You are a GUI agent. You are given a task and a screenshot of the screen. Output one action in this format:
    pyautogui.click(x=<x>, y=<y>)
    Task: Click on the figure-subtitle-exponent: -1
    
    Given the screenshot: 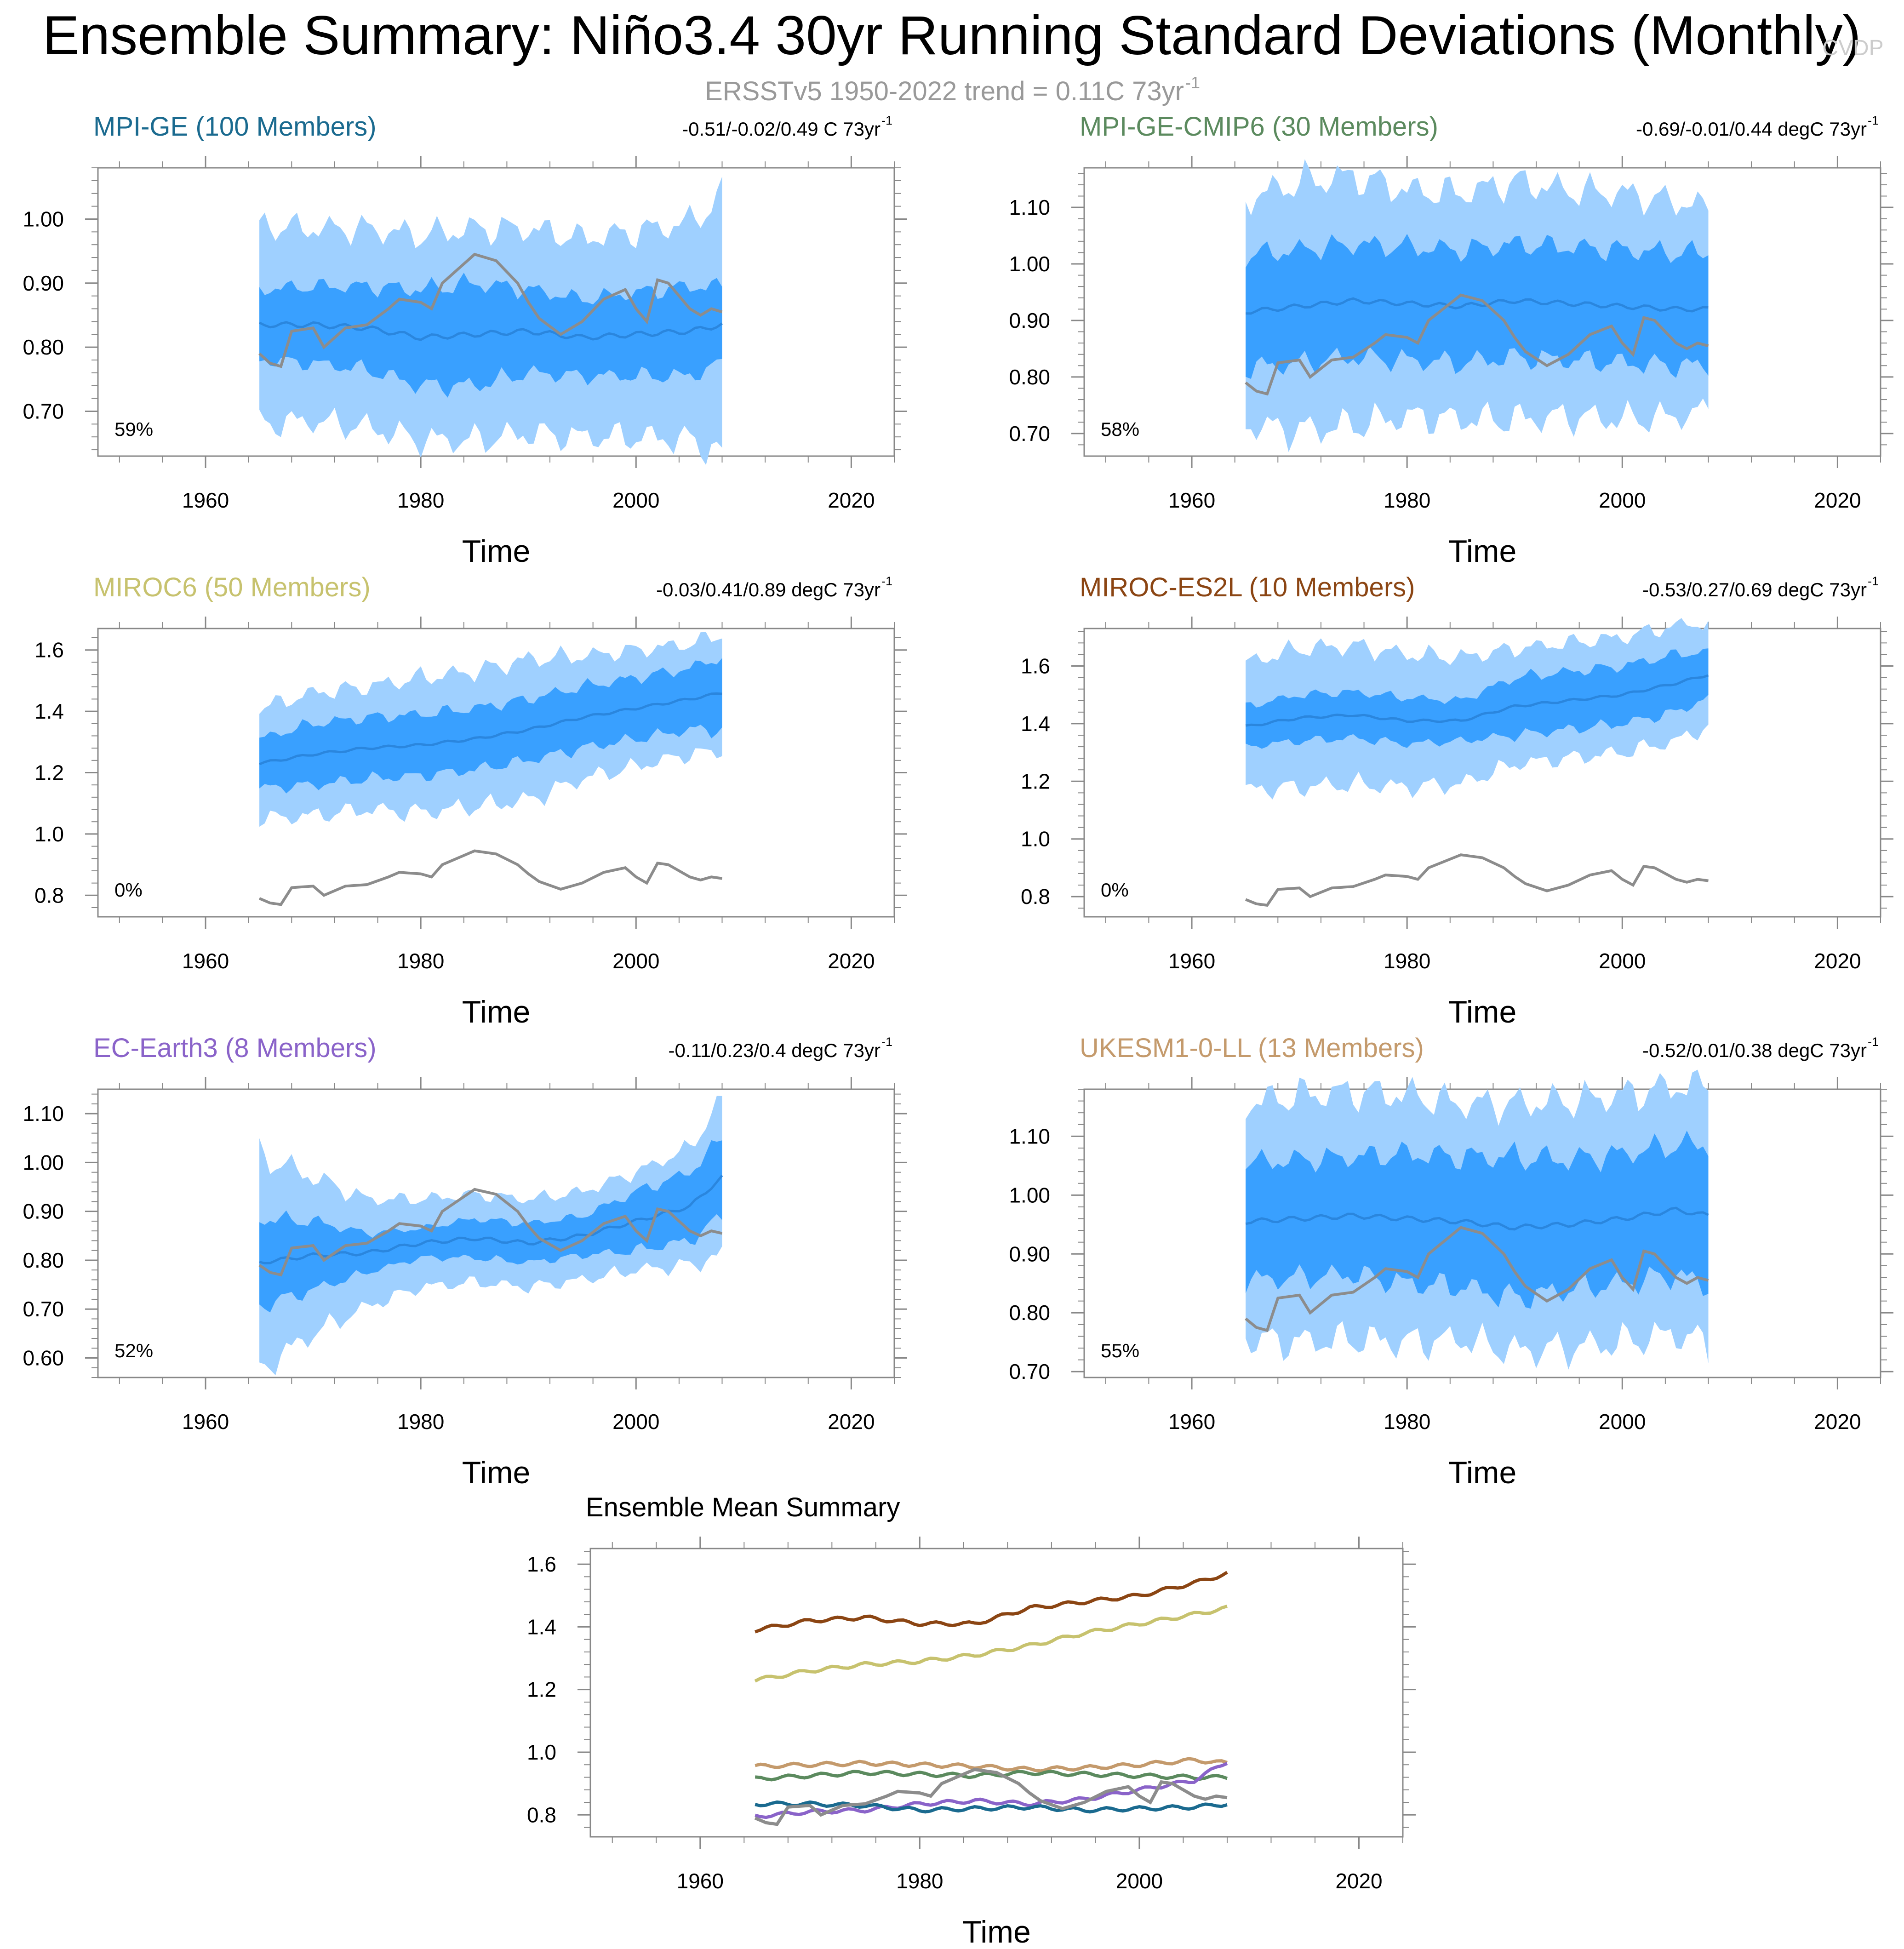 What is the action you would take?
    pyautogui.click(x=1193, y=82)
    